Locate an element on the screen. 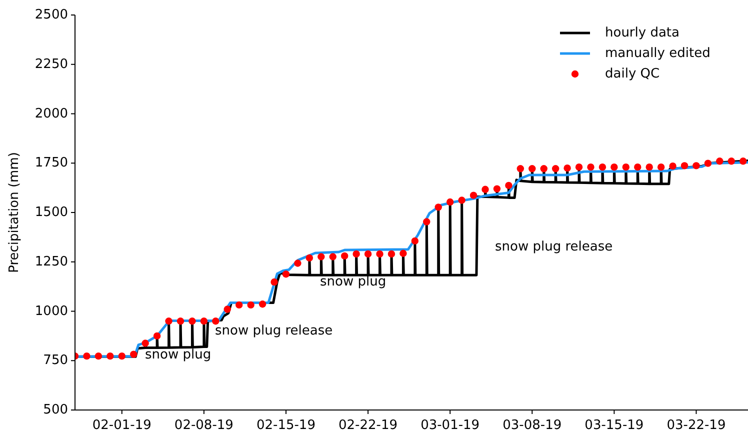 The height and width of the screenshot is (435, 748). y-tick-label: 2250 is located at coordinates (51, 64).